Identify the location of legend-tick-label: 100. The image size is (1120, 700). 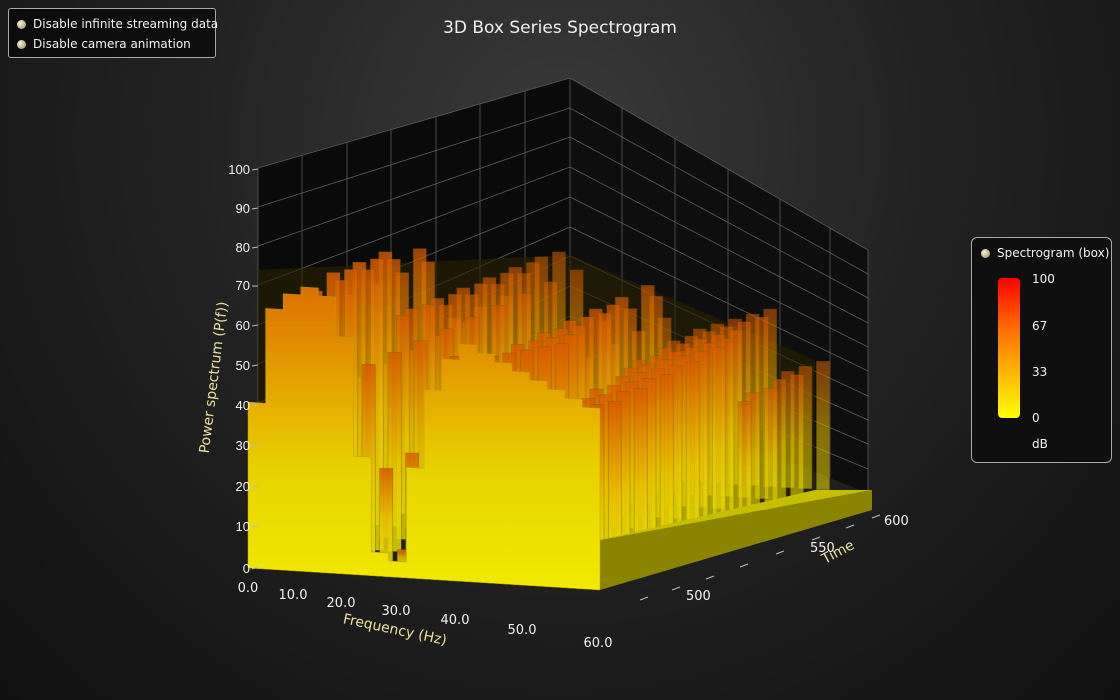
(1043, 279).